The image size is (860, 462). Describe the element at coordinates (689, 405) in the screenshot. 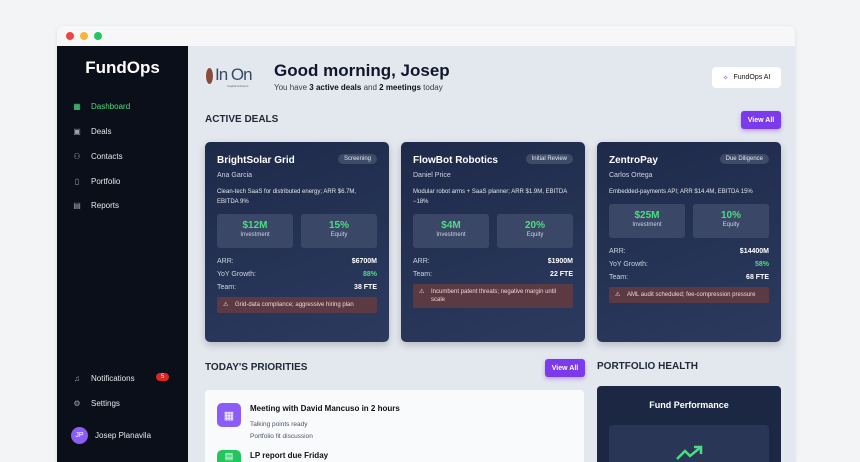

I see `card-title: Fund Performance` at that location.